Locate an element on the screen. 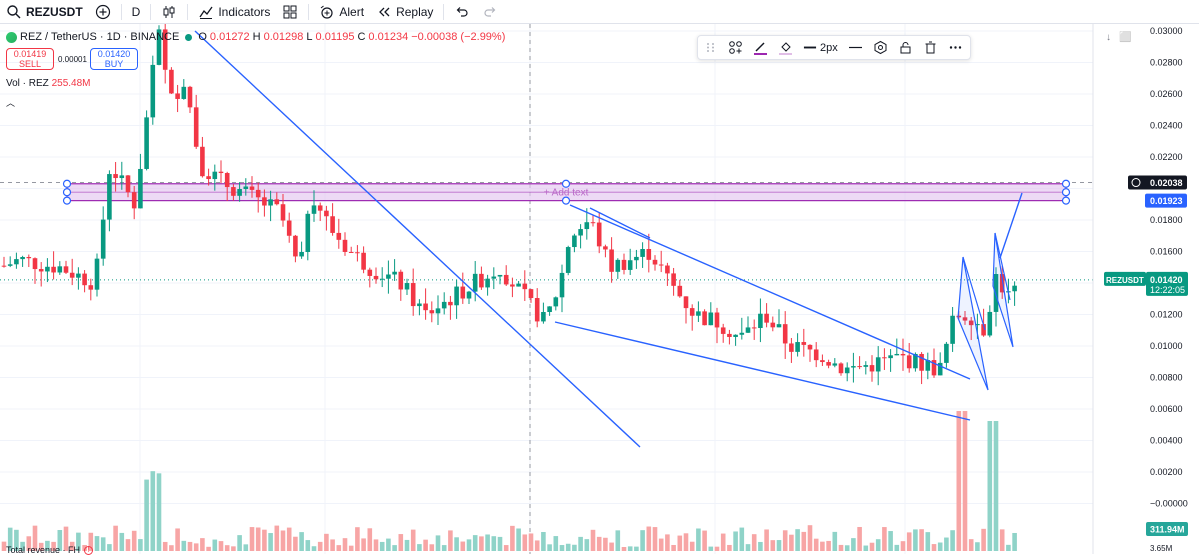  sell-button: 0.01419 SELL is located at coordinates (30, 59).